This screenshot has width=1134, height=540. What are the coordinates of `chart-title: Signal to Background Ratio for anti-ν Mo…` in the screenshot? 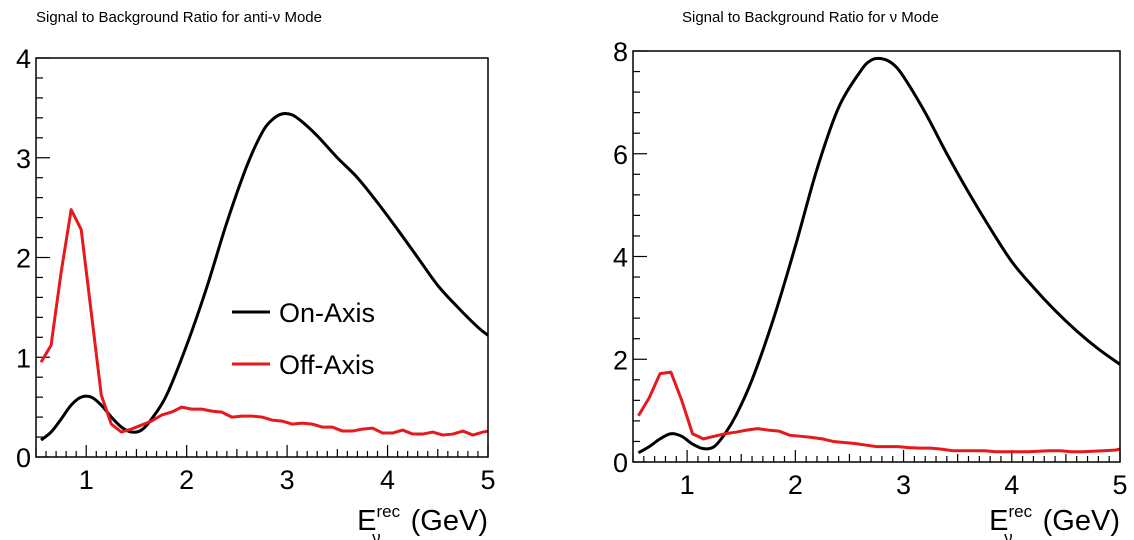 It's located at (179, 17).